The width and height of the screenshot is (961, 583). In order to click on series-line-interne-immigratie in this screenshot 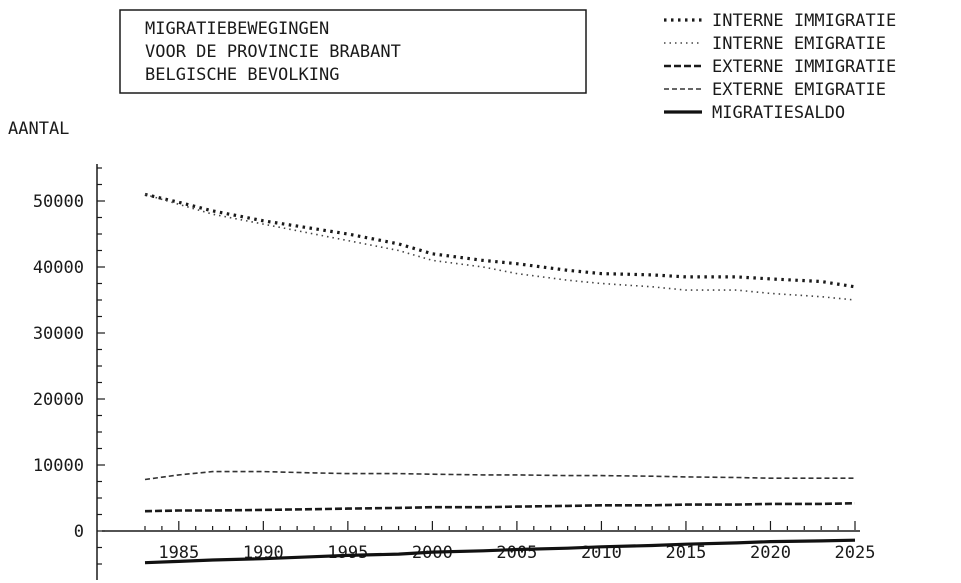, I will do `click(500, 240)`.